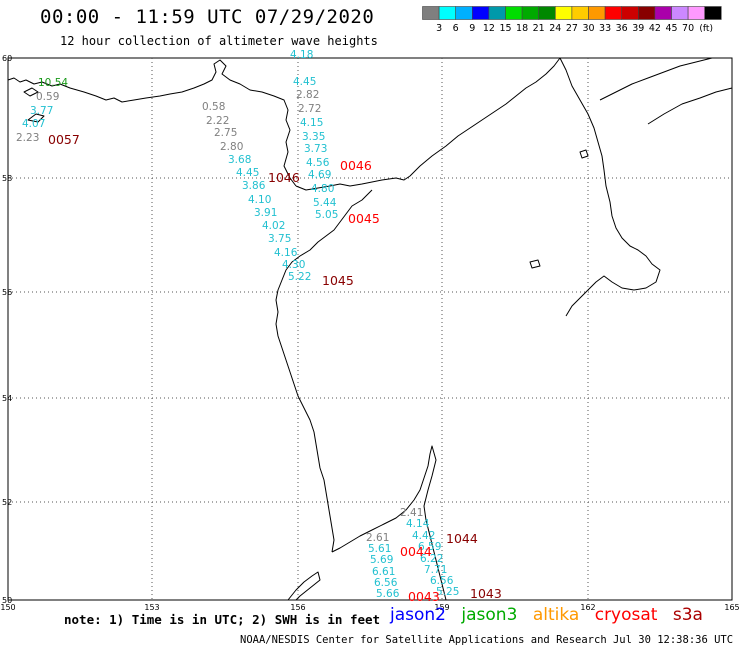  What do you see at coordinates (383, 572) in the screenshot?
I see `wave-height-label: 6.61` at bounding box center [383, 572].